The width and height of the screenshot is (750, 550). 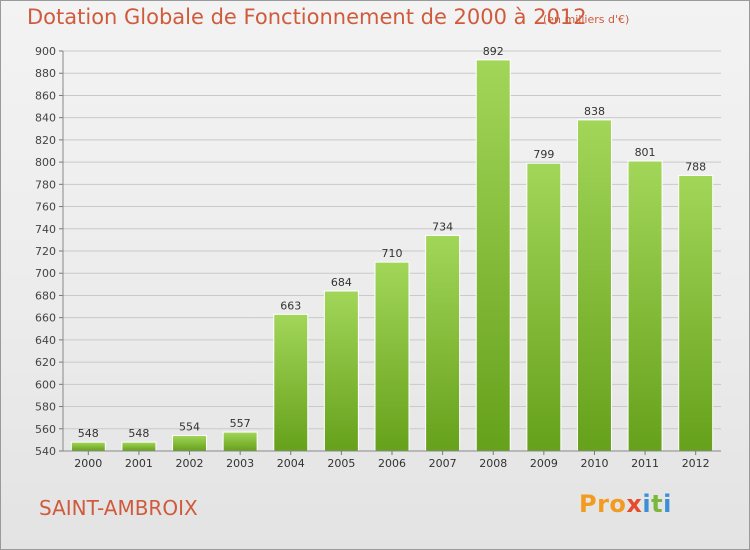 I want to click on bar-2009, so click(x=544, y=307).